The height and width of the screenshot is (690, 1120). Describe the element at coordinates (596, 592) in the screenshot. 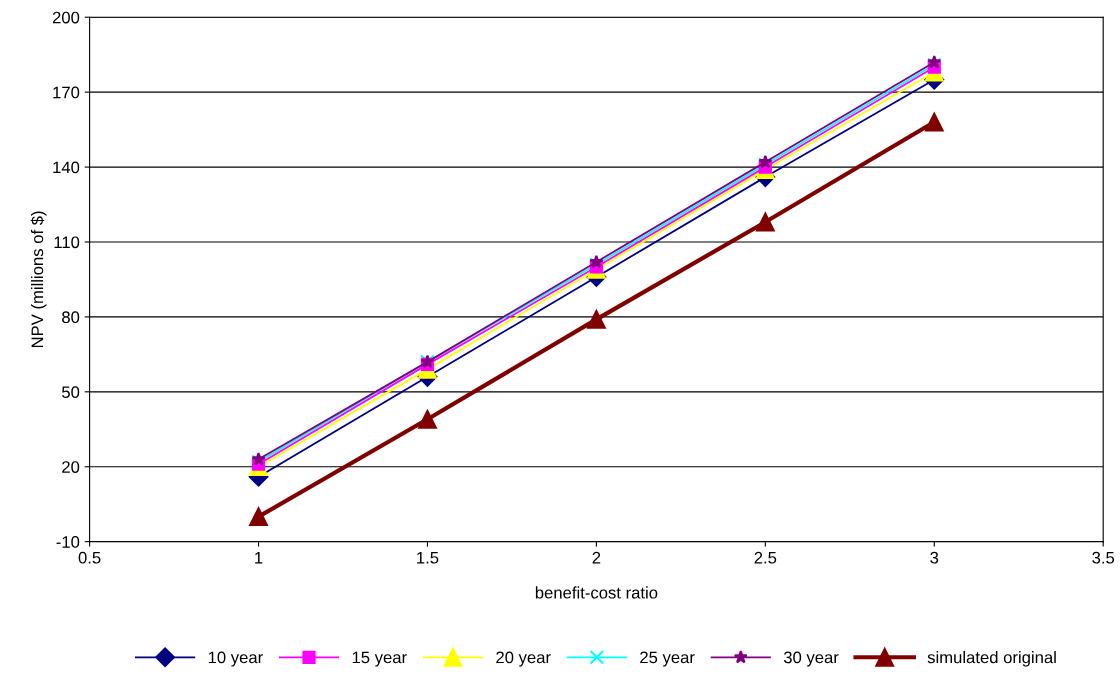

I see `x-axis-title: benefit-cost ratio` at that location.